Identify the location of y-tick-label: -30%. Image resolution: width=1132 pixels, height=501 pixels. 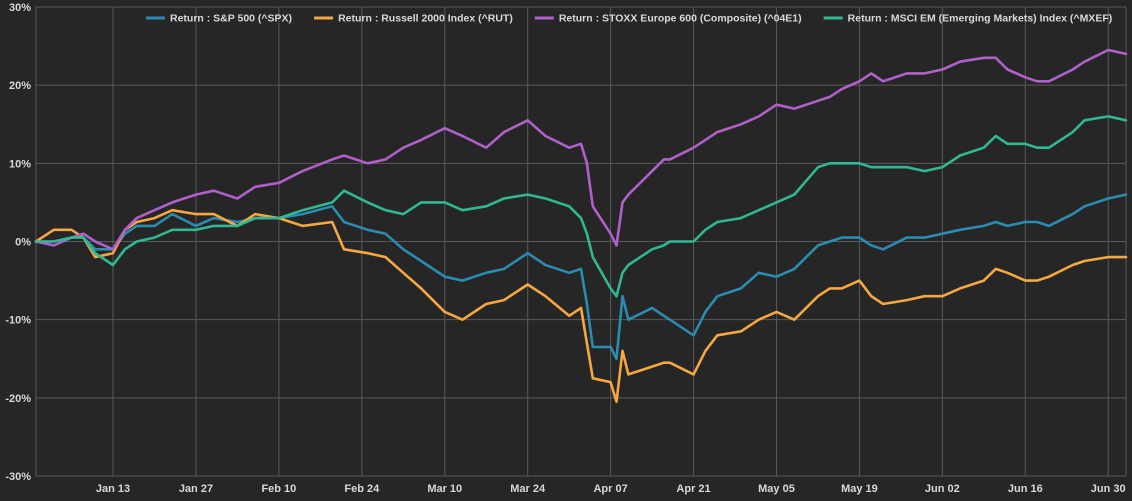
(18, 477).